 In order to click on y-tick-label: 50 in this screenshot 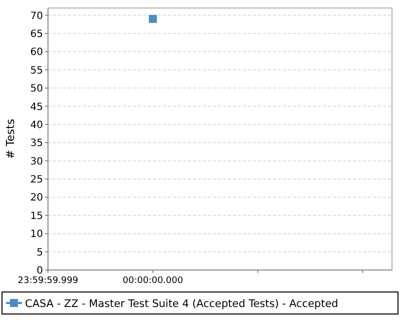, I will do `click(36, 89)`.